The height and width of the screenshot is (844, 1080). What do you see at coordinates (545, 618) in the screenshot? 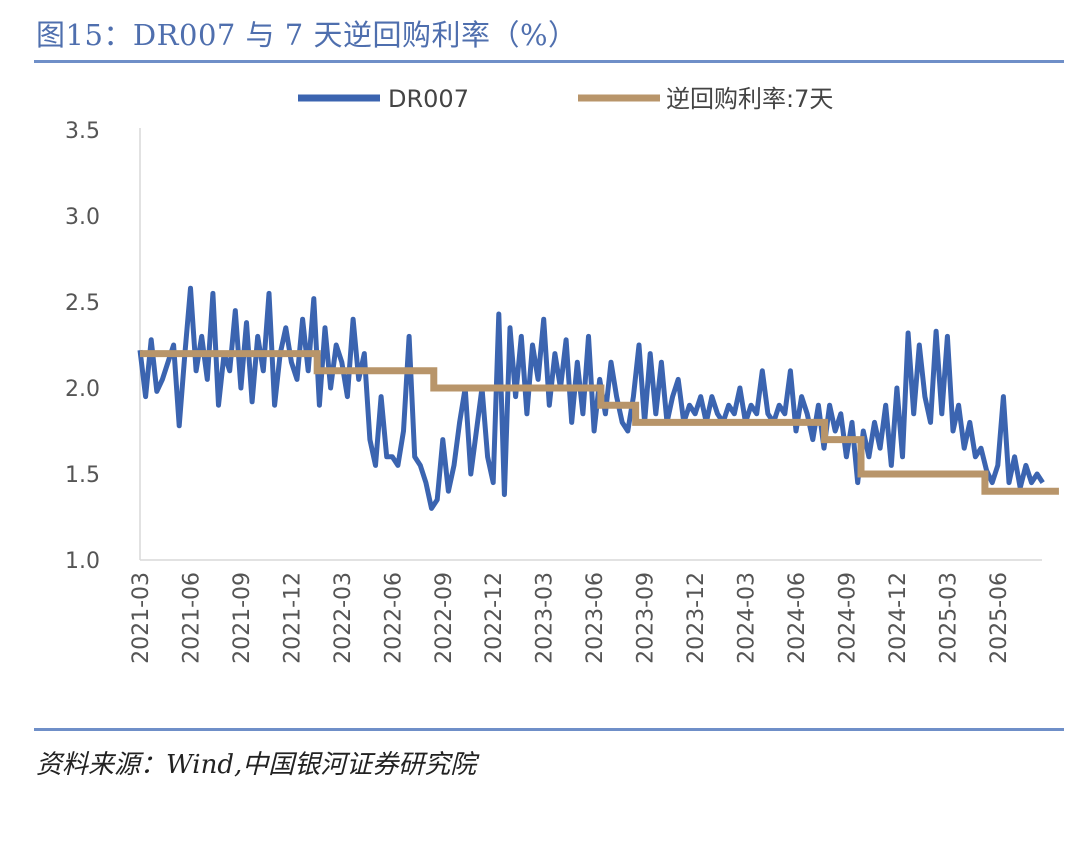
I see `x-tick-label: 2023-03` at bounding box center [545, 618].